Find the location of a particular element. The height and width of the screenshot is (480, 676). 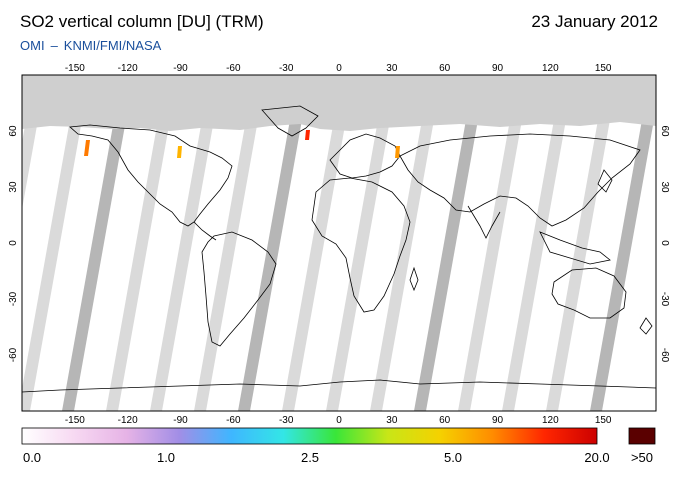

africa-coast is located at coordinates (361, 245).